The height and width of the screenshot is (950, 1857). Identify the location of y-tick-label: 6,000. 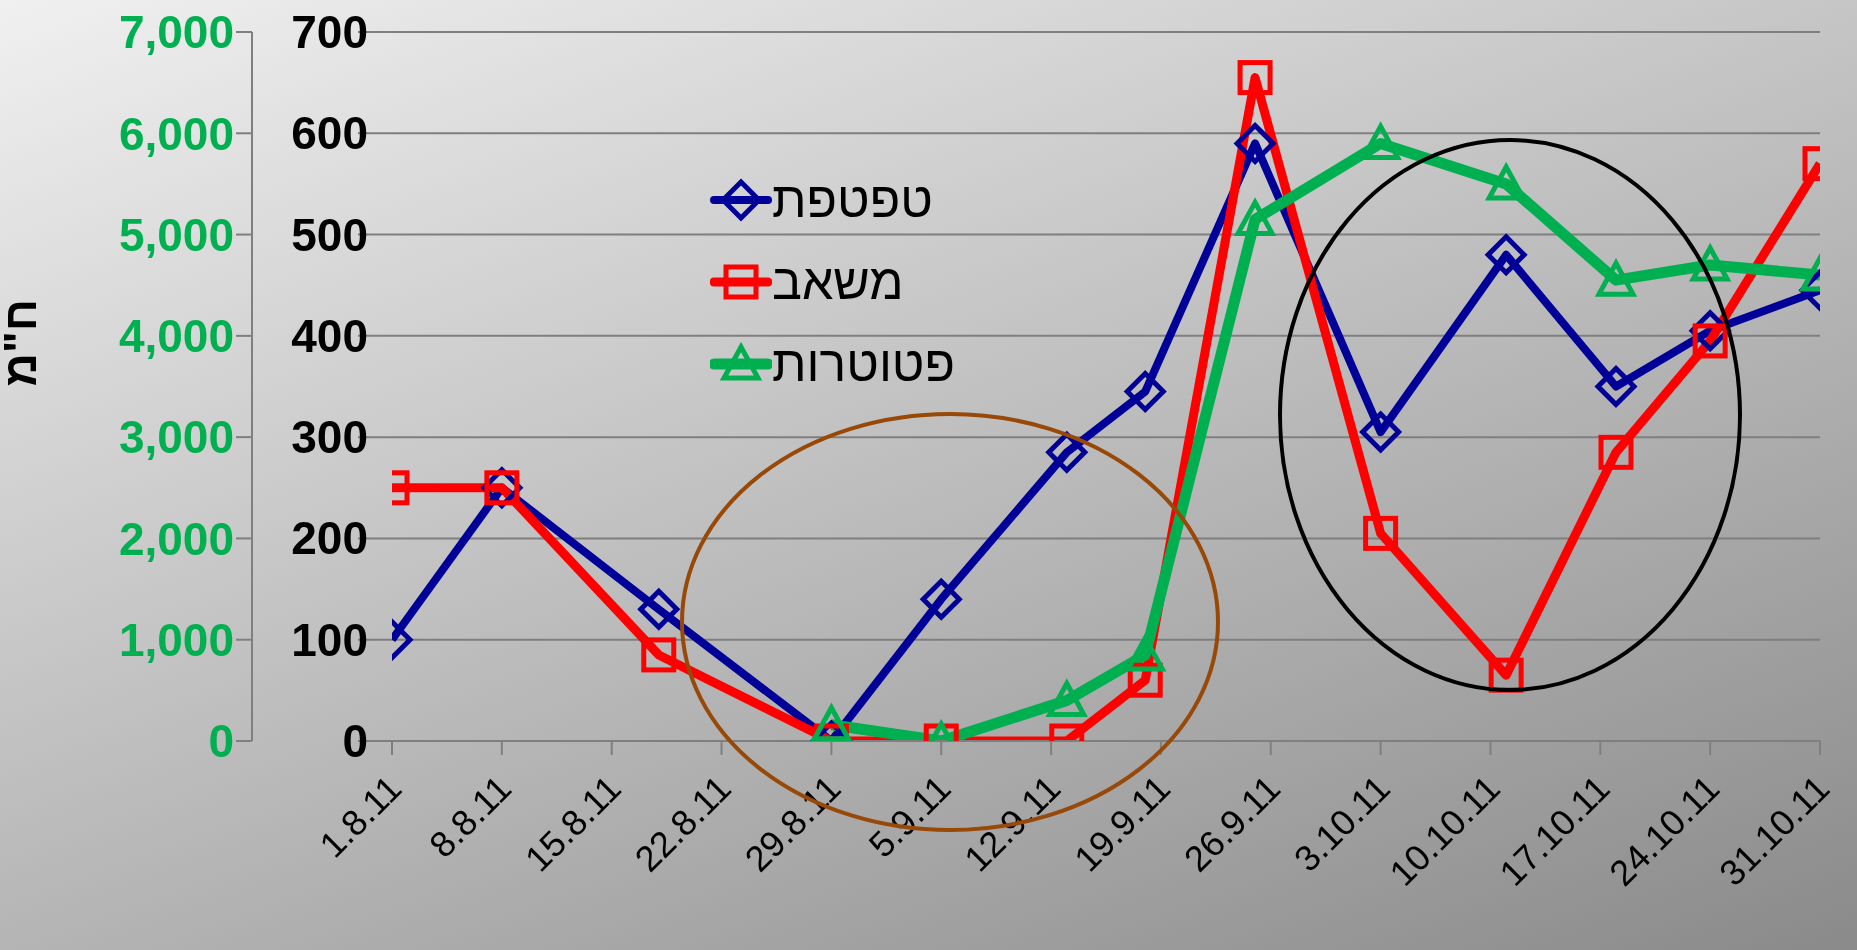
(176, 133).